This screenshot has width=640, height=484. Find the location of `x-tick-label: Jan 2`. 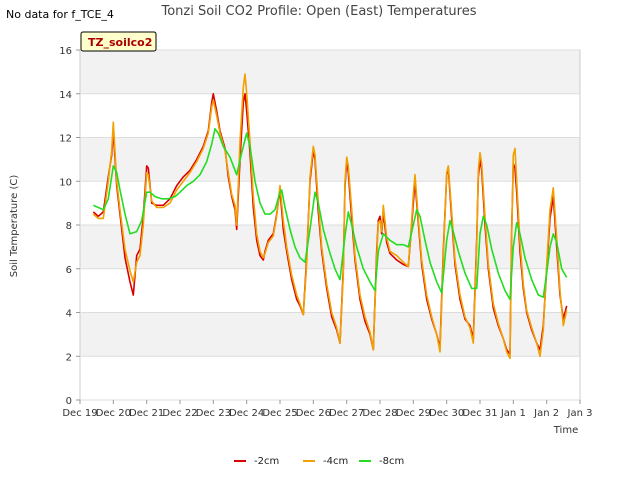

x-tick-label: Jan 2 is located at coordinates (546, 413).